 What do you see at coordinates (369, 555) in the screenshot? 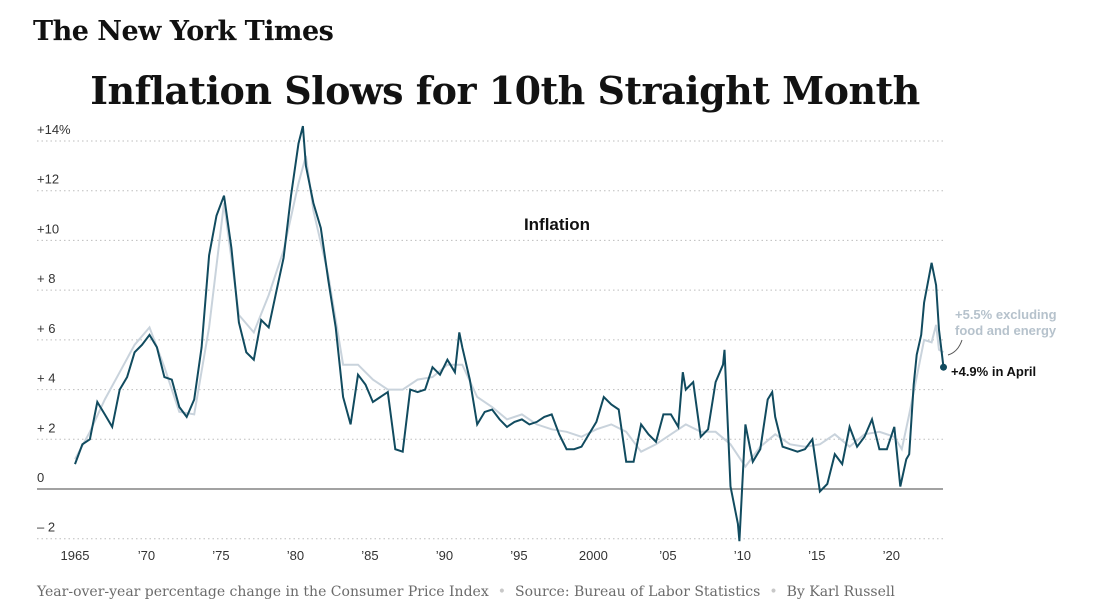
I see `x-tick-label: ’85` at bounding box center [369, 555].